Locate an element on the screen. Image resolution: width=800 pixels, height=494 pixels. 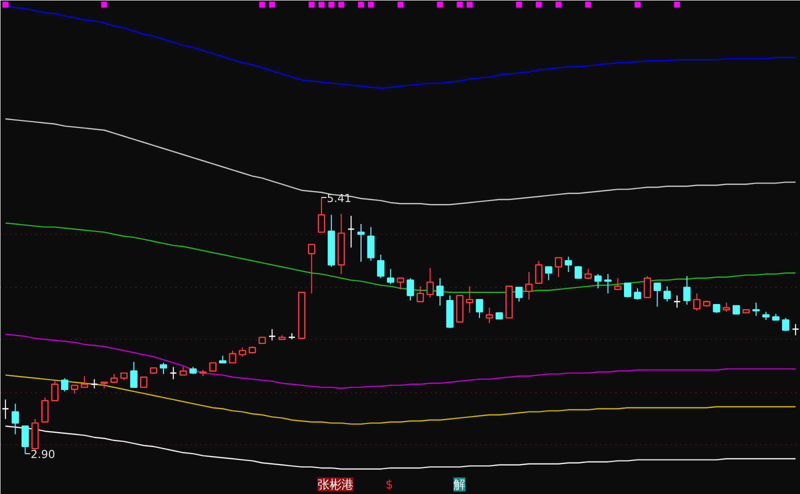
annotation: 2.90 is located at coordinates (43, 455).